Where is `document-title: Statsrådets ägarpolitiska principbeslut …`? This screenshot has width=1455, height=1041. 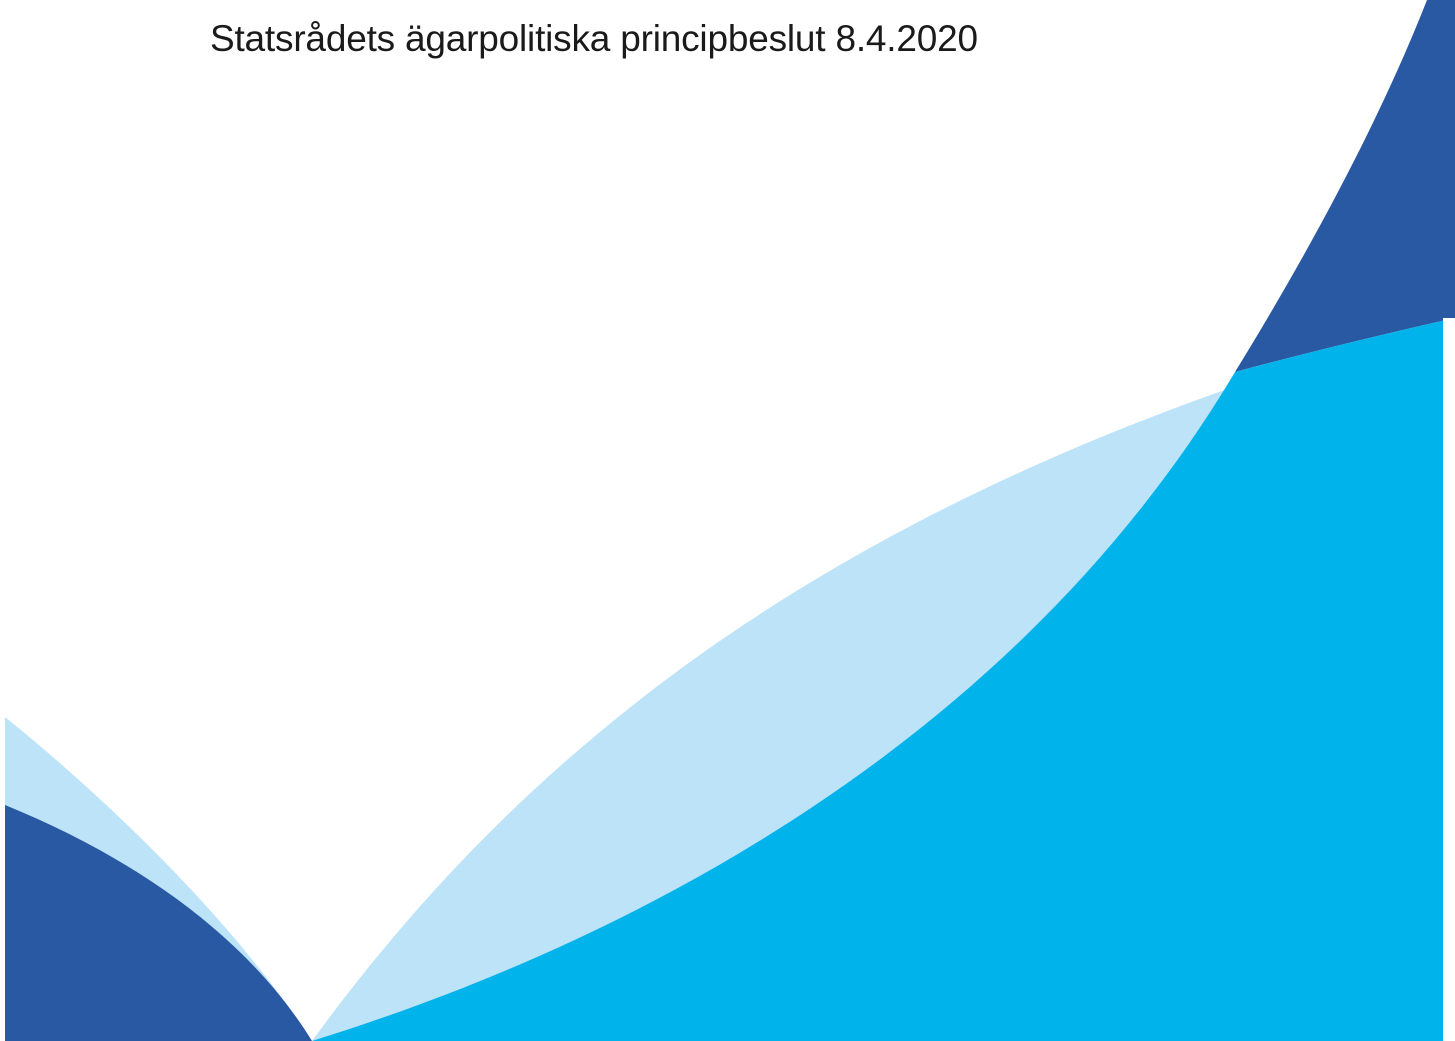 document-title: Statsrådets ägarpolitiska principbeslut … is located at coordinates (594, 38).